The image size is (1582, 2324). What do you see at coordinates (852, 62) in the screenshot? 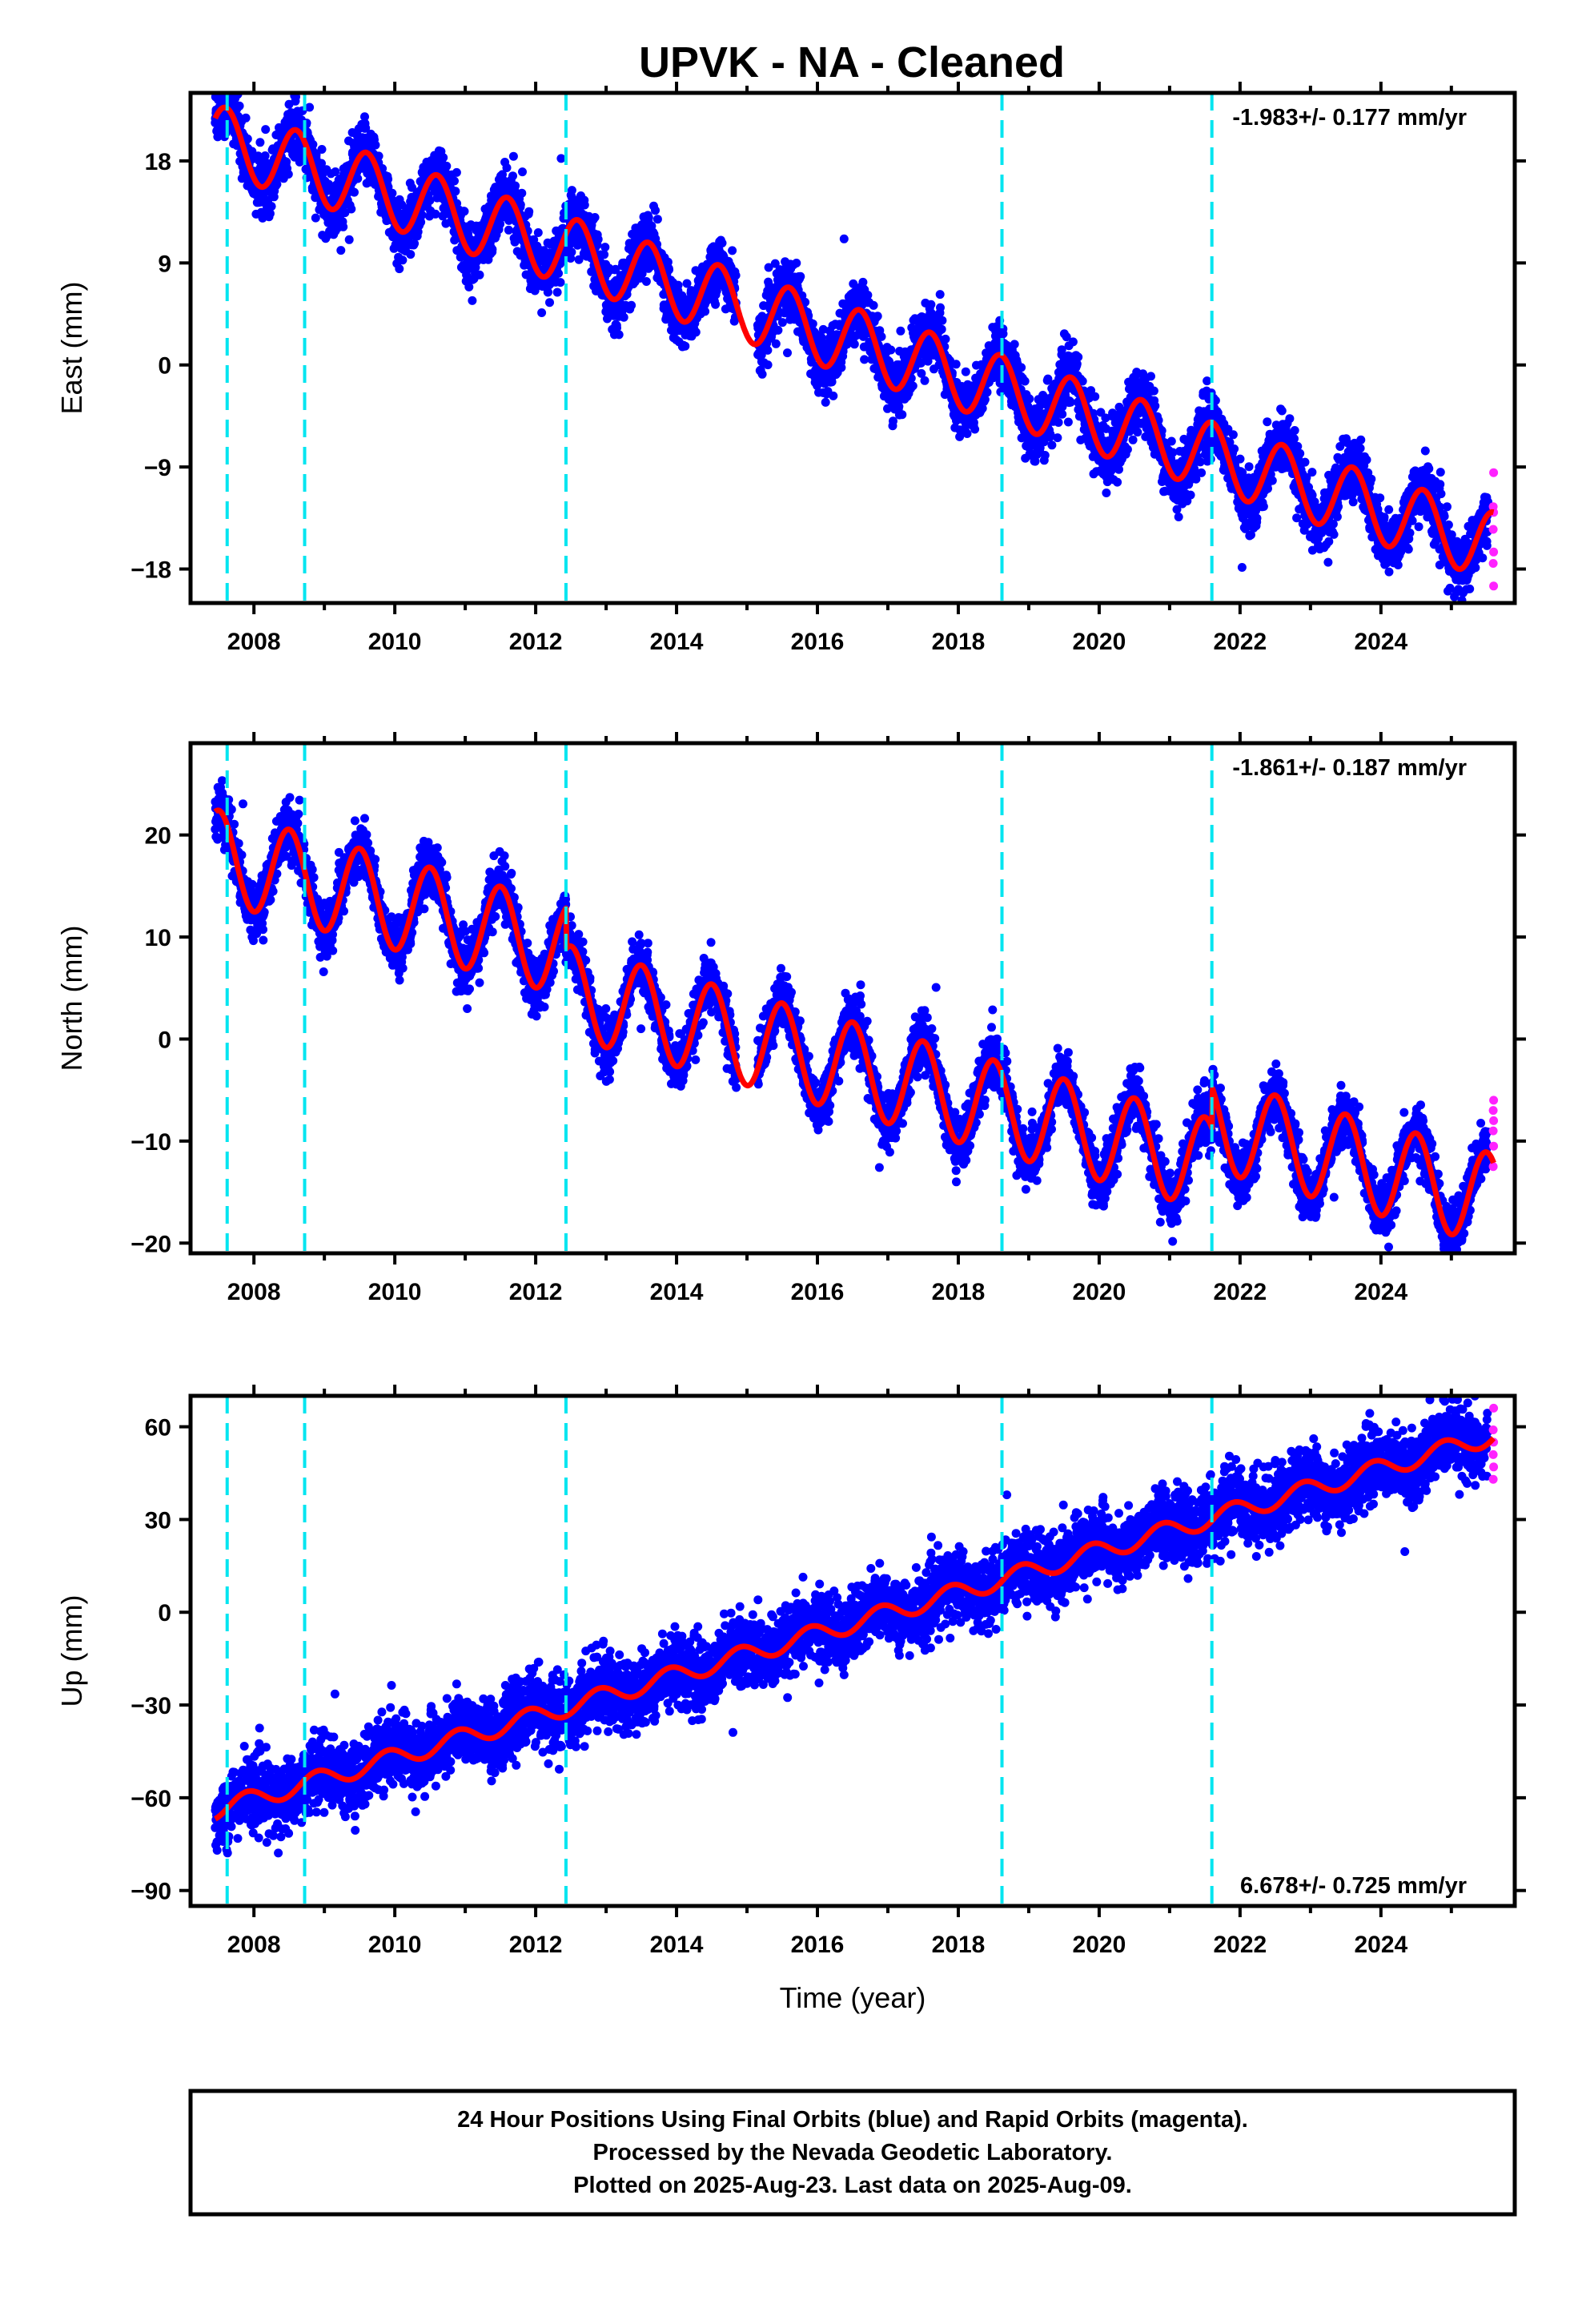
I see `chart-title: UPVK - NA - Cleaned` at bounding box center [852, 62].